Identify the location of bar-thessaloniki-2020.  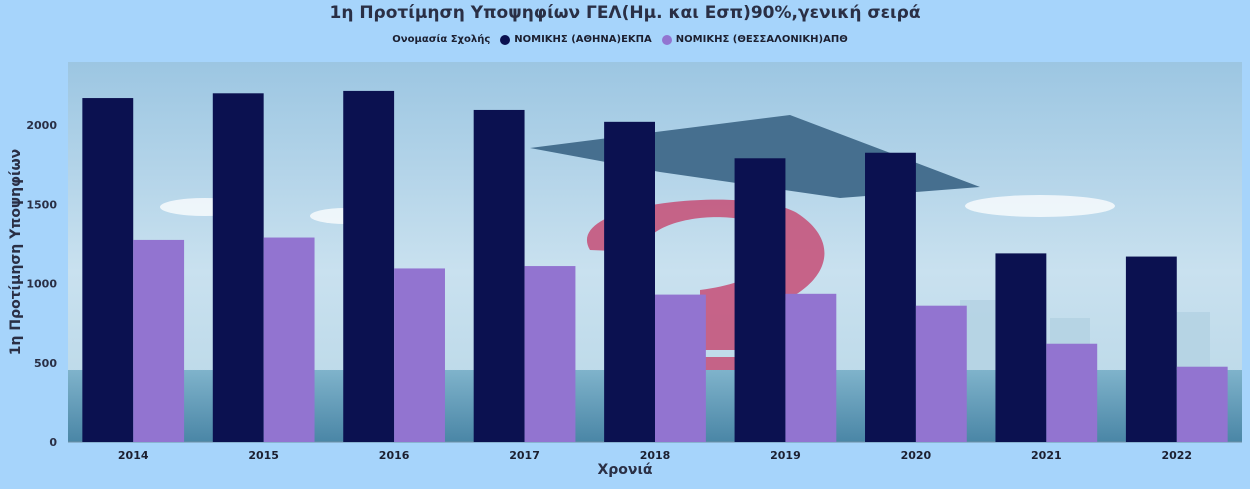
(941, 373).